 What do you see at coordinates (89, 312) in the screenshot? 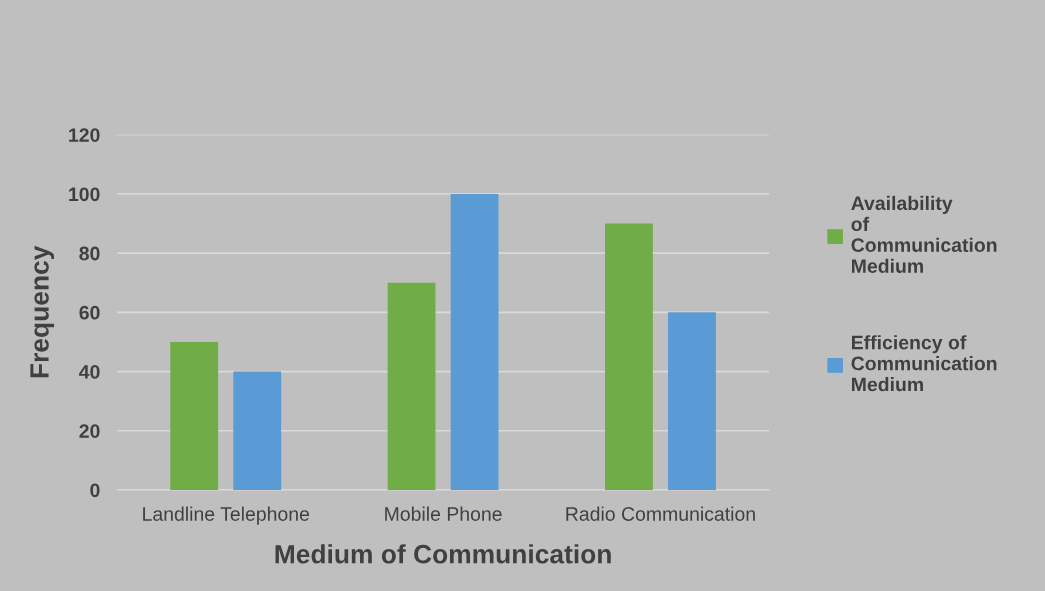
I see `y-tick-label: 60` at bounding box center [89, 312].